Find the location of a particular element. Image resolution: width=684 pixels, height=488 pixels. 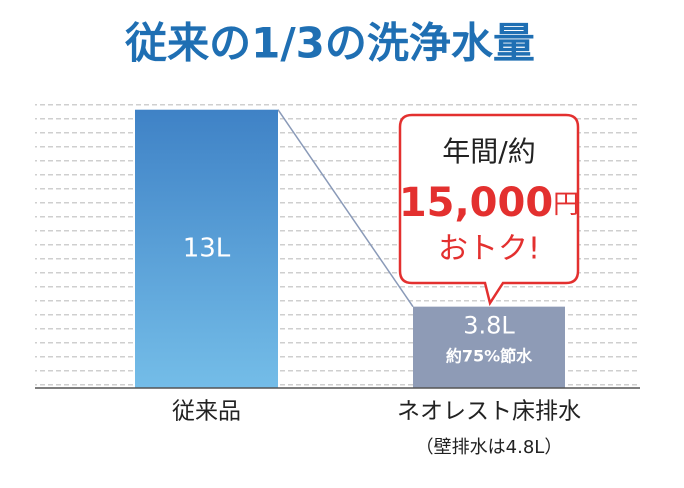

value-label: 3.8L is located at coordinates (489, 326).